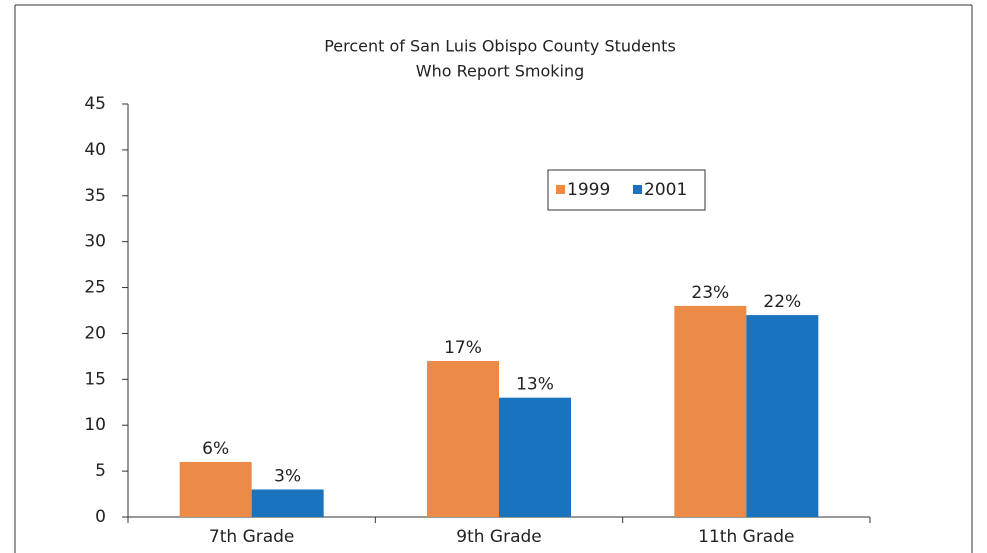 Image resolution: width=987 pixels, height=553 pixels. Describe the element at coordinates (95, 379) in the screenshot. I see `y-tick-label: 15` at that location.